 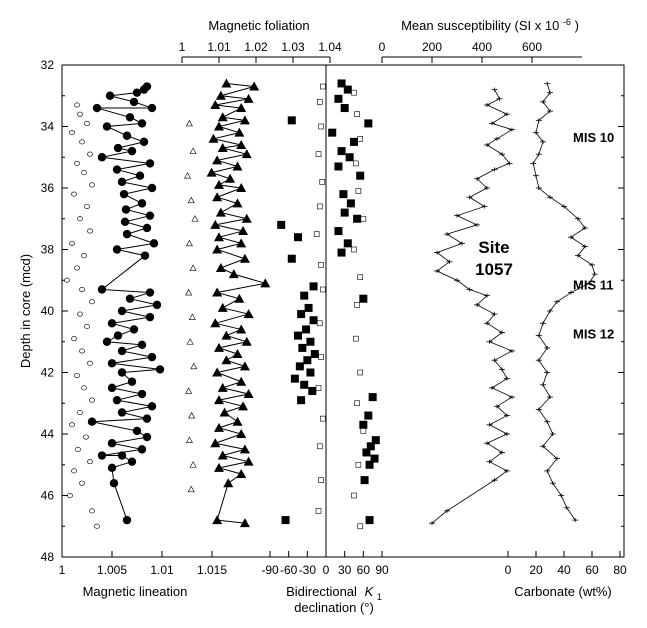 I want to click on susceptibility-xlabel-sup: -6, so click(x=567, y=22).